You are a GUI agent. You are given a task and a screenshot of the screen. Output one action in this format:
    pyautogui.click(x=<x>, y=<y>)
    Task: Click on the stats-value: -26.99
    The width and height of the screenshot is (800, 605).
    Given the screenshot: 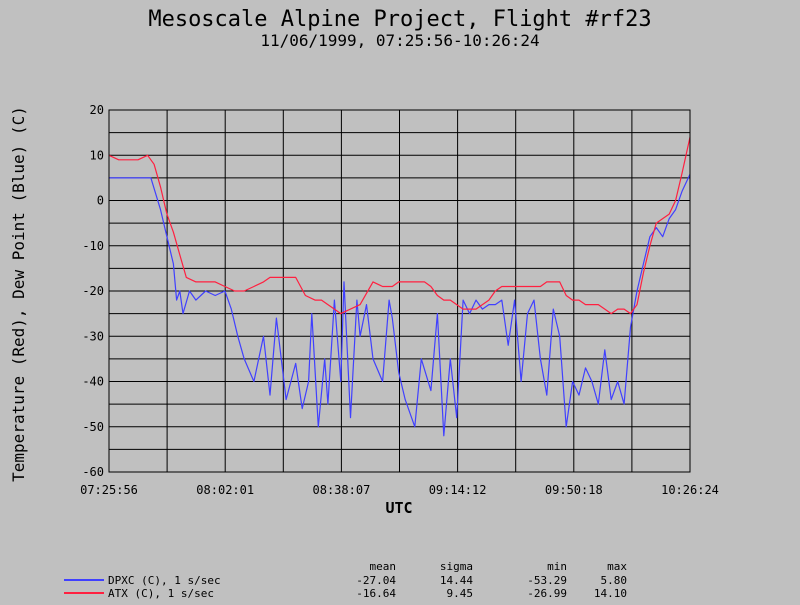 What is the action you would take?
    pyautogui.click(x=547, y=593)
    